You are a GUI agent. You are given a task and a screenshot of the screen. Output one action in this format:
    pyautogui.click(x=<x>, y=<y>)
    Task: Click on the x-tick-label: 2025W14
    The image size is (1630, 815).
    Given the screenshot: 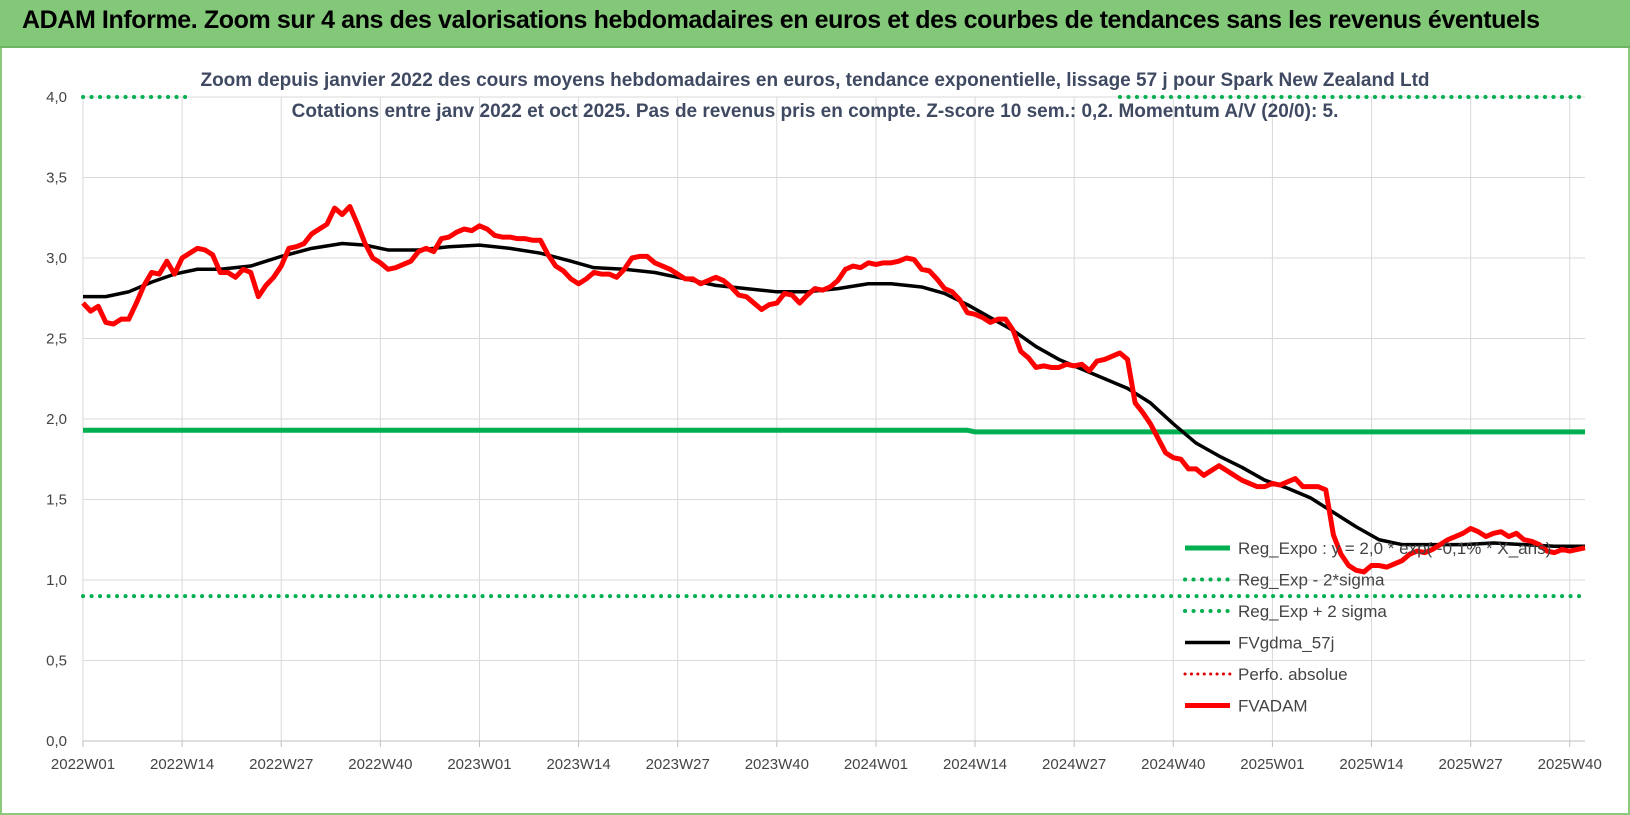 What is the action you would take?
    pyautogui.click(x=1371, y=764)
    